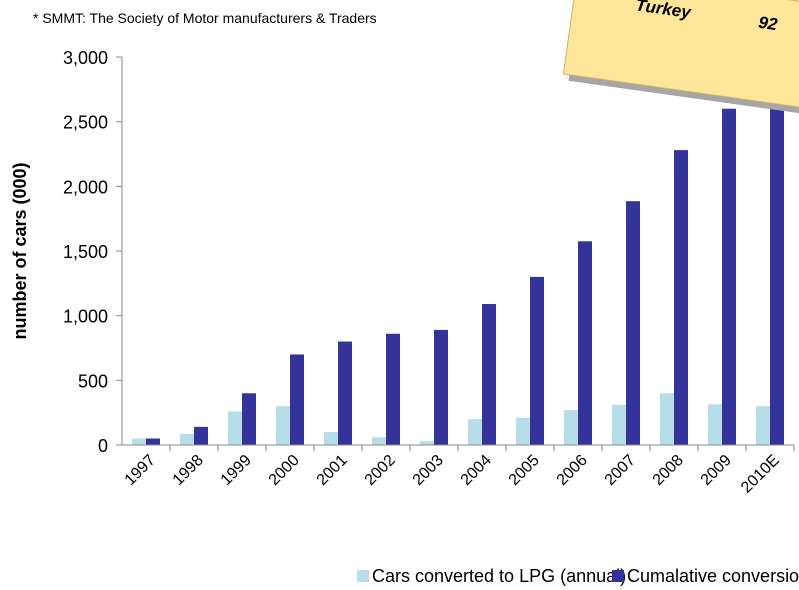 This screenshot has width=799, height=590. What do you see at coordinates (103, 446) in the screenshot?
I see `y-tick-label: 0` at bounding box center [103, 446].